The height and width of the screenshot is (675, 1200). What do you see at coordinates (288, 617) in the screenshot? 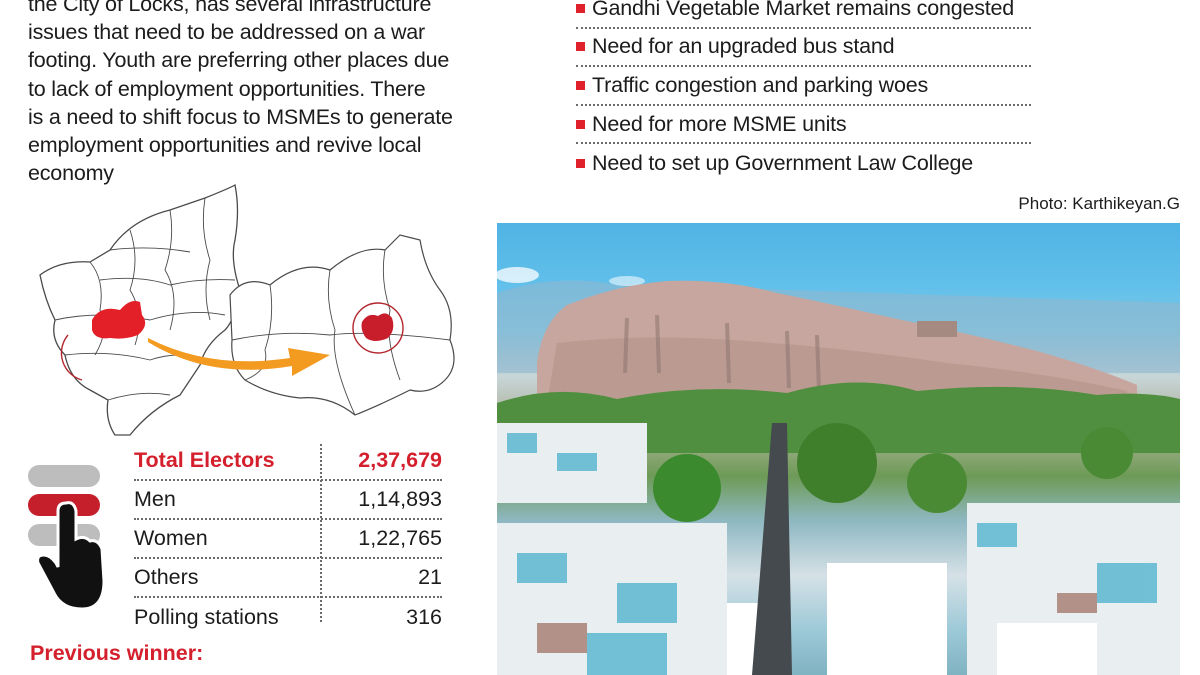
I see `stat-row-polling-stations: Polling stations 316` at bounding box center [288, 617].